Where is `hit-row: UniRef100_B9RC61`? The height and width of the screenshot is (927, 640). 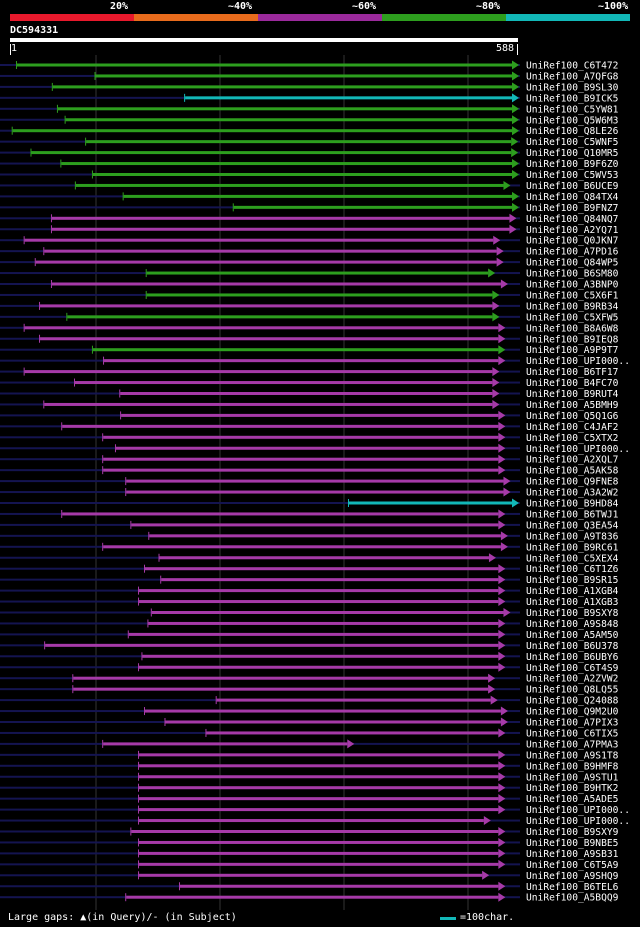
hit-row: UniRef100_B9RC61 is located at coordinates (309, 547).